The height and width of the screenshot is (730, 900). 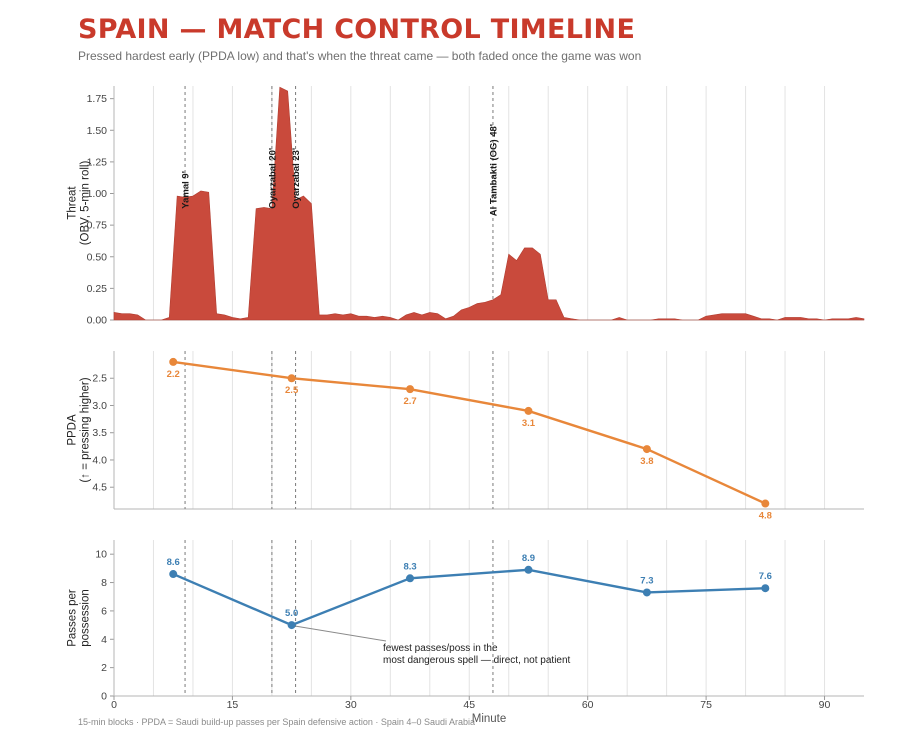 I want to click on goal-marker-label: Oyarzabal 20', so click(x=272, y=178).